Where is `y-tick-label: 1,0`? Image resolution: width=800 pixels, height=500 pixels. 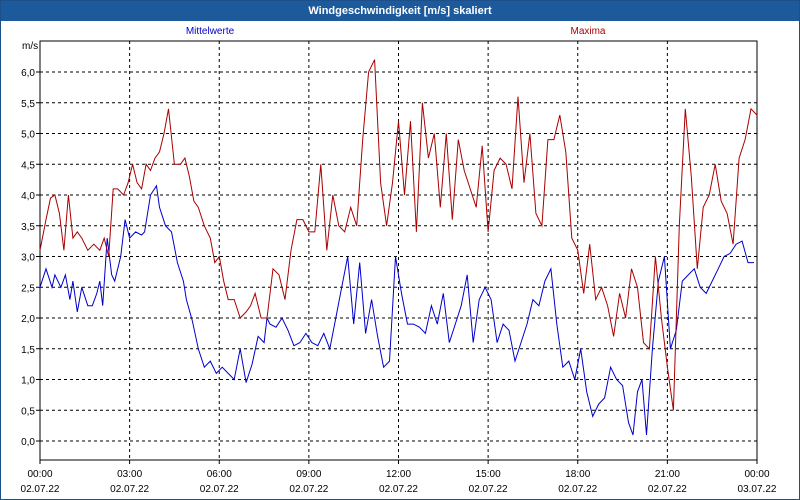
y-tick-label: 1,0 is located at coordinates (28, 381).